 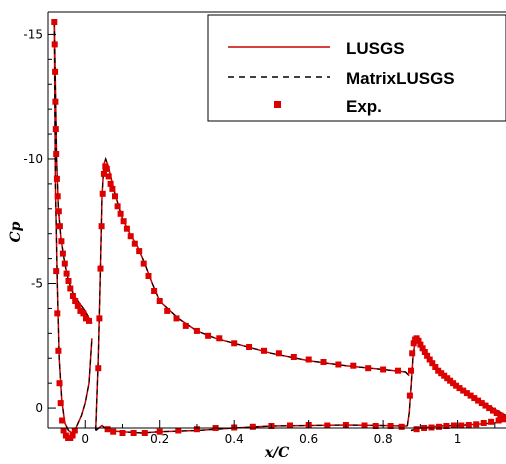 What do you see at coordinates (85, 439) in the screenshot?
I see `x-tick-label-0: 0` at bounding box center [85, 439].